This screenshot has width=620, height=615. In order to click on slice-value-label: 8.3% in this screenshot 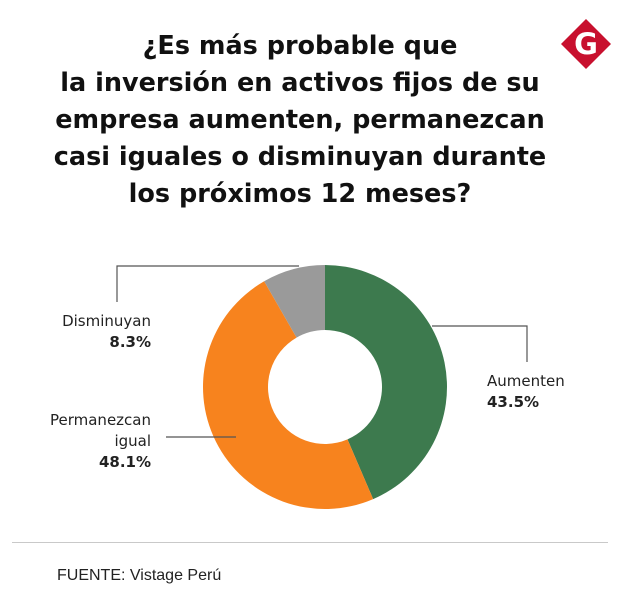, I will do `click(130, 342)`.